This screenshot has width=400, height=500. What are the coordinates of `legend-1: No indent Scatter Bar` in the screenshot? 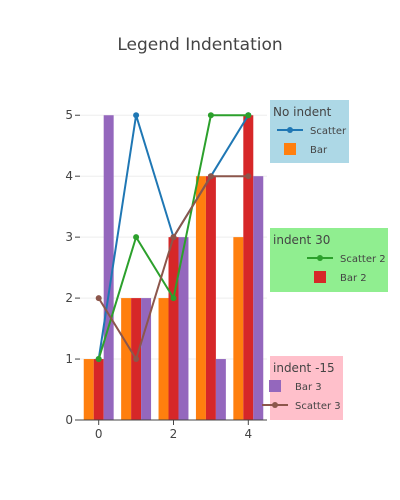 It's located at (309, 131).